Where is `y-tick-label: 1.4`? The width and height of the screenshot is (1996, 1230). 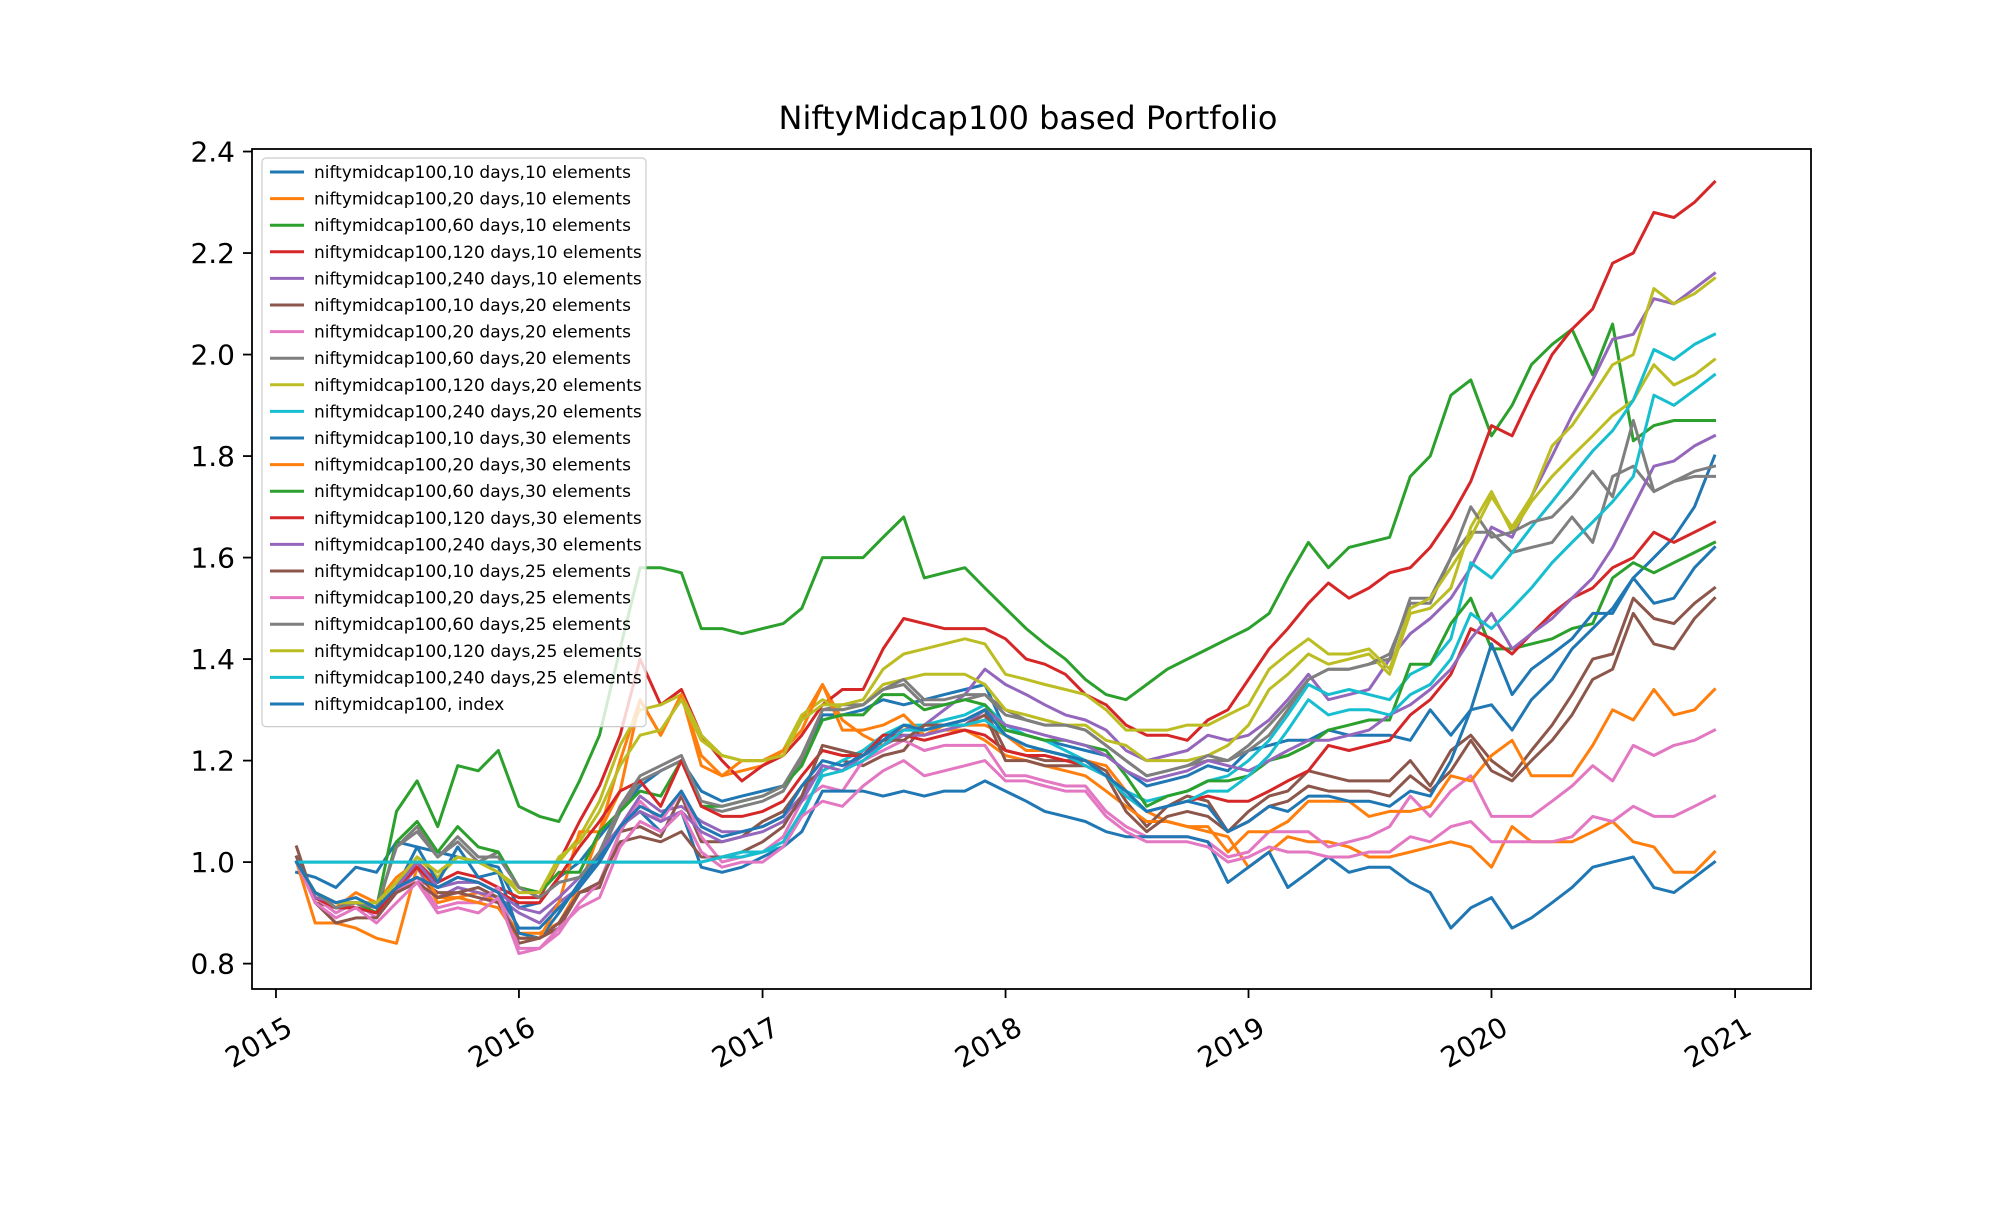
y-tick-label: 1.4 is located at coordinates (212, 659).